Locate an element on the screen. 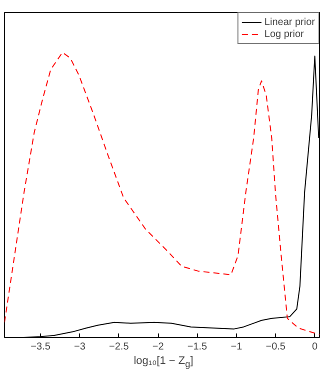 The height and width of the screenshot is (376, 327). x-axis-title: log₁₀[1 − Z$_{g}$] is located at coordinates (163, 363).